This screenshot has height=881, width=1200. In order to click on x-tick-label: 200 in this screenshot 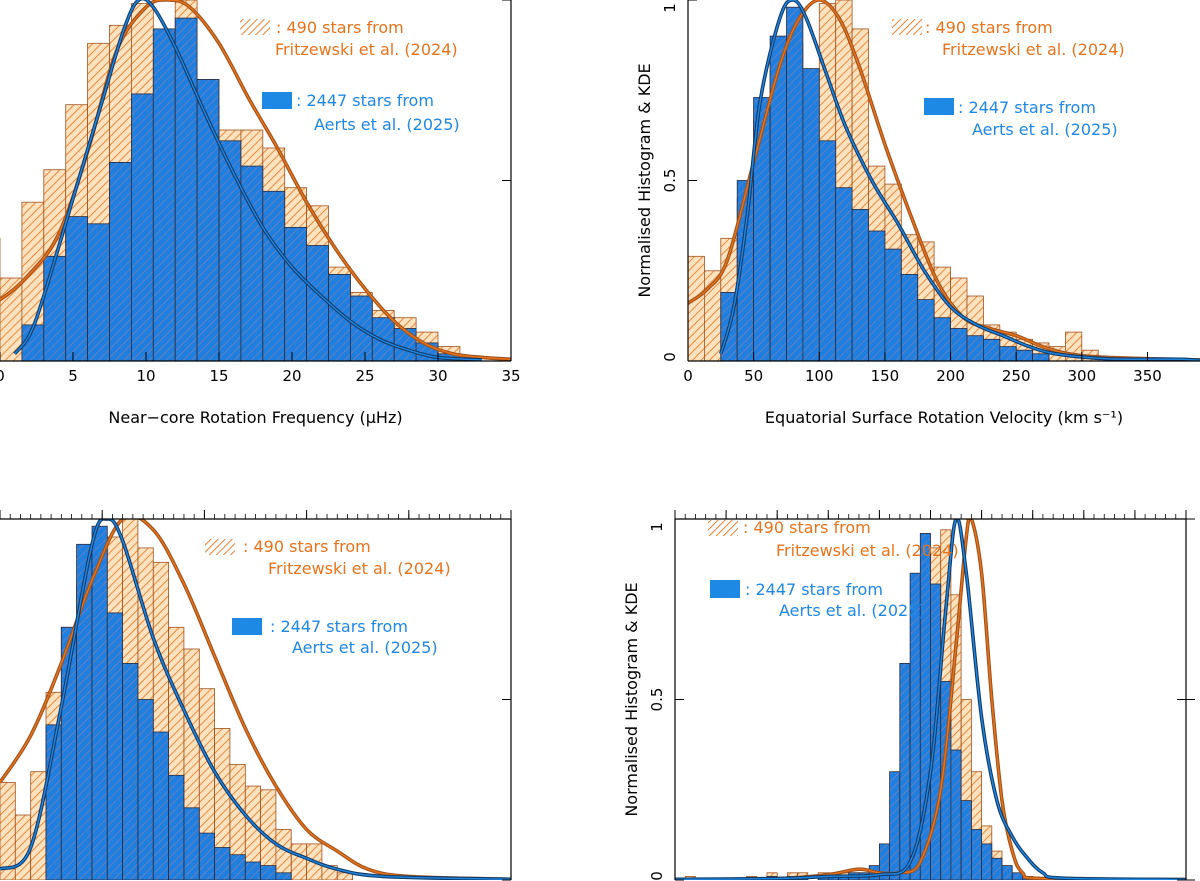, I will do `click(950, 376)`.